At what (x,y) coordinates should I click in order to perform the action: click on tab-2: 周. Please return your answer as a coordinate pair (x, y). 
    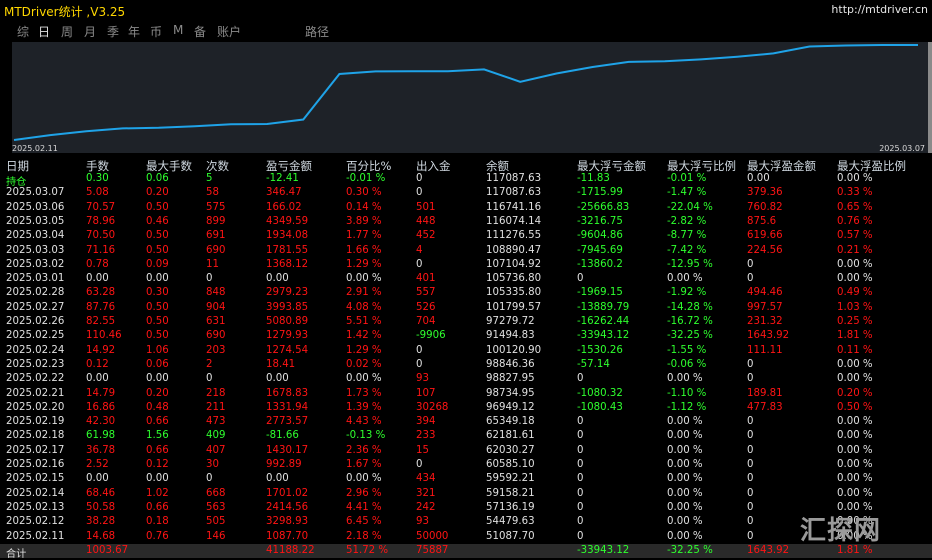
    Looking at the image, I should click on (67, 32).